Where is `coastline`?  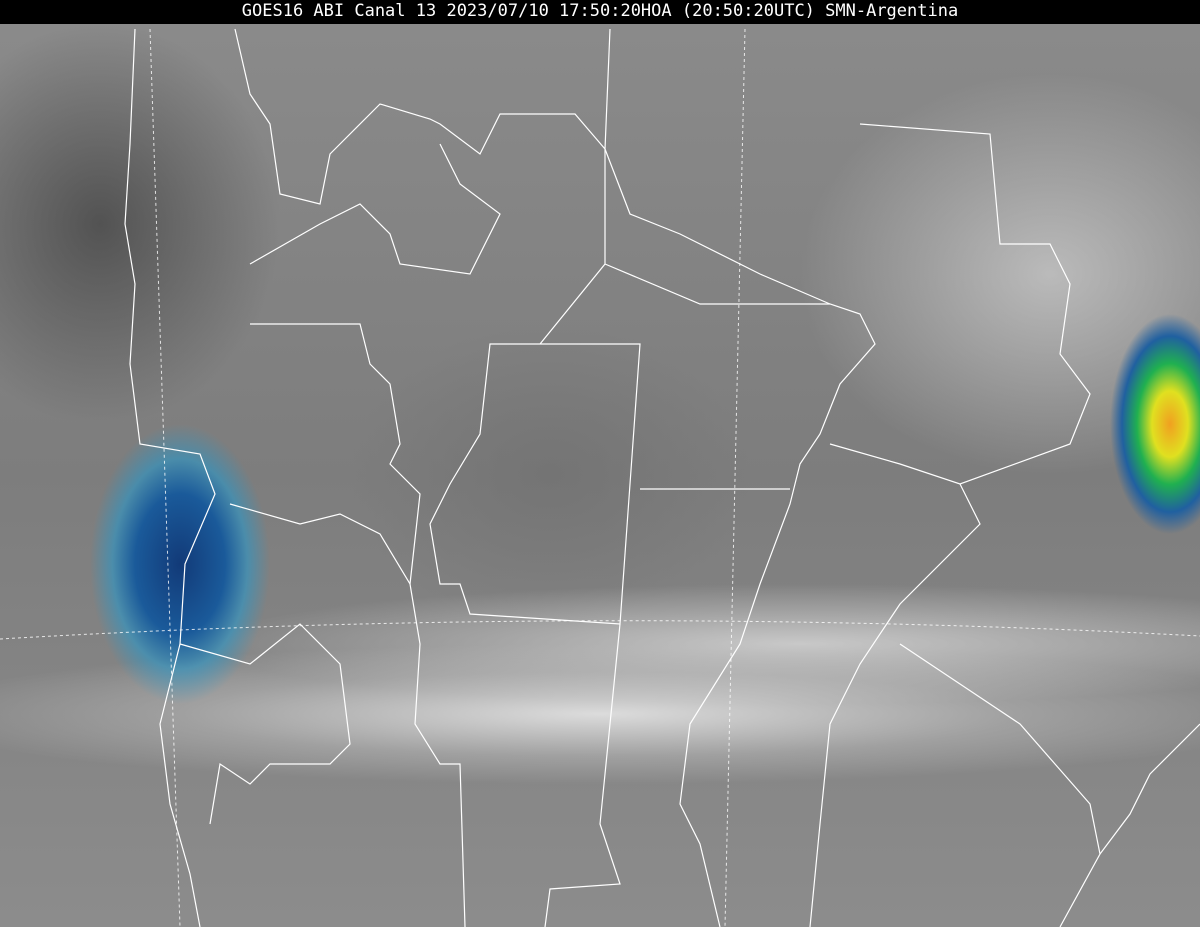
coastline is located at coordinates (1149, 789).